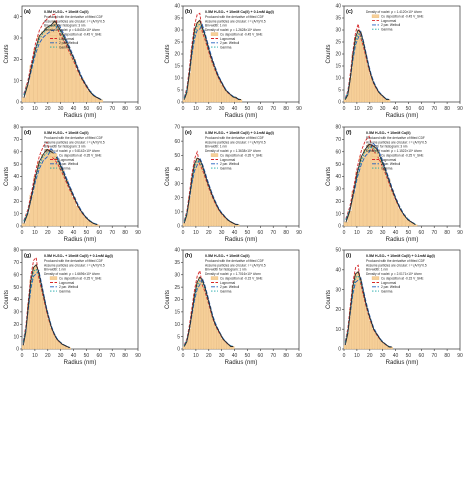 This screenshot has width=474, height=499. I want to click on y-axis-label: Counts, so click(7, 176).